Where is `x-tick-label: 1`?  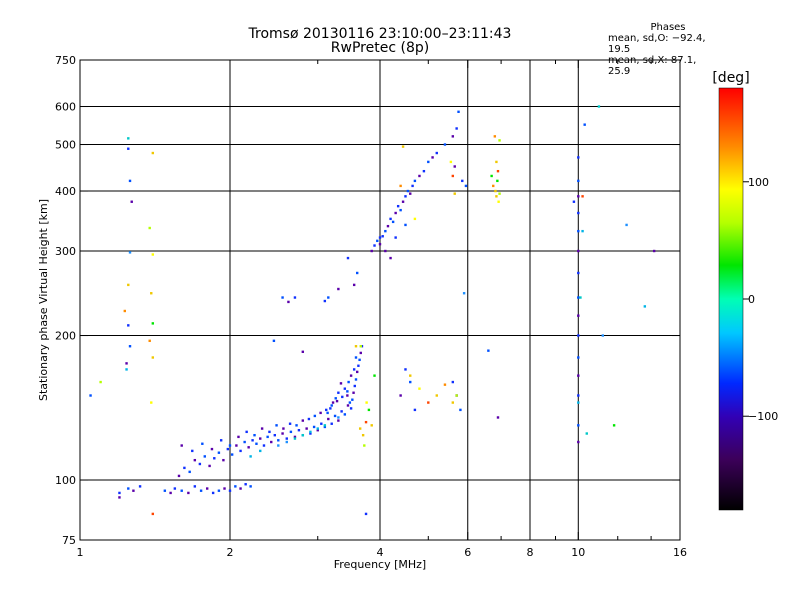
x-tick-label: 1 is located at coordinates (80, 552).